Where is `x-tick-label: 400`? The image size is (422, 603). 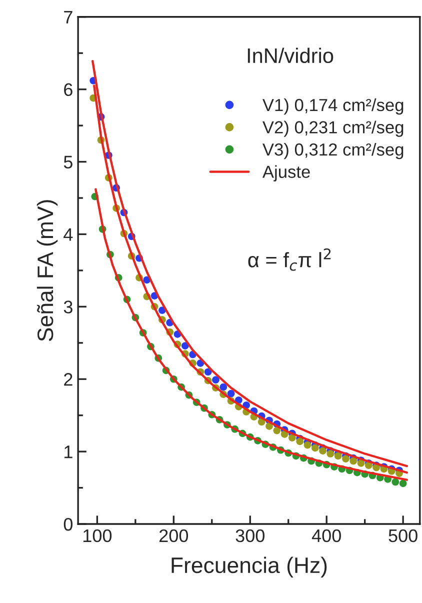
x-tick-label: 400 is located at coordinates (326, 535).